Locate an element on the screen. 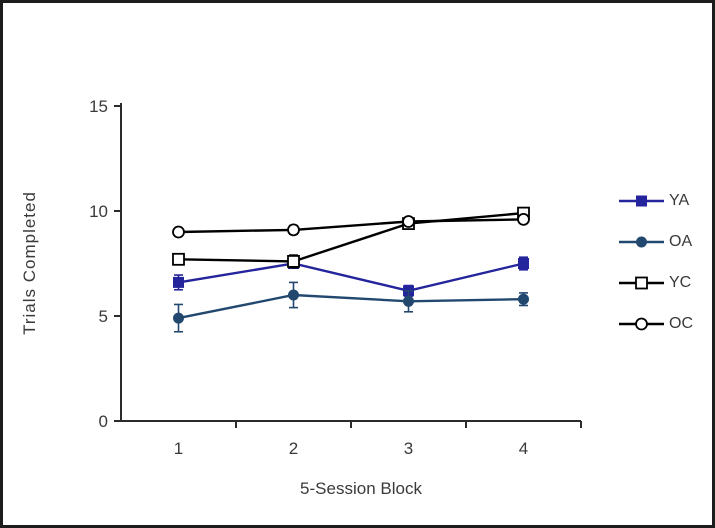 The width and height of the screenshot is (715, 528). yc-series-line is located at coordinates (351, 237).